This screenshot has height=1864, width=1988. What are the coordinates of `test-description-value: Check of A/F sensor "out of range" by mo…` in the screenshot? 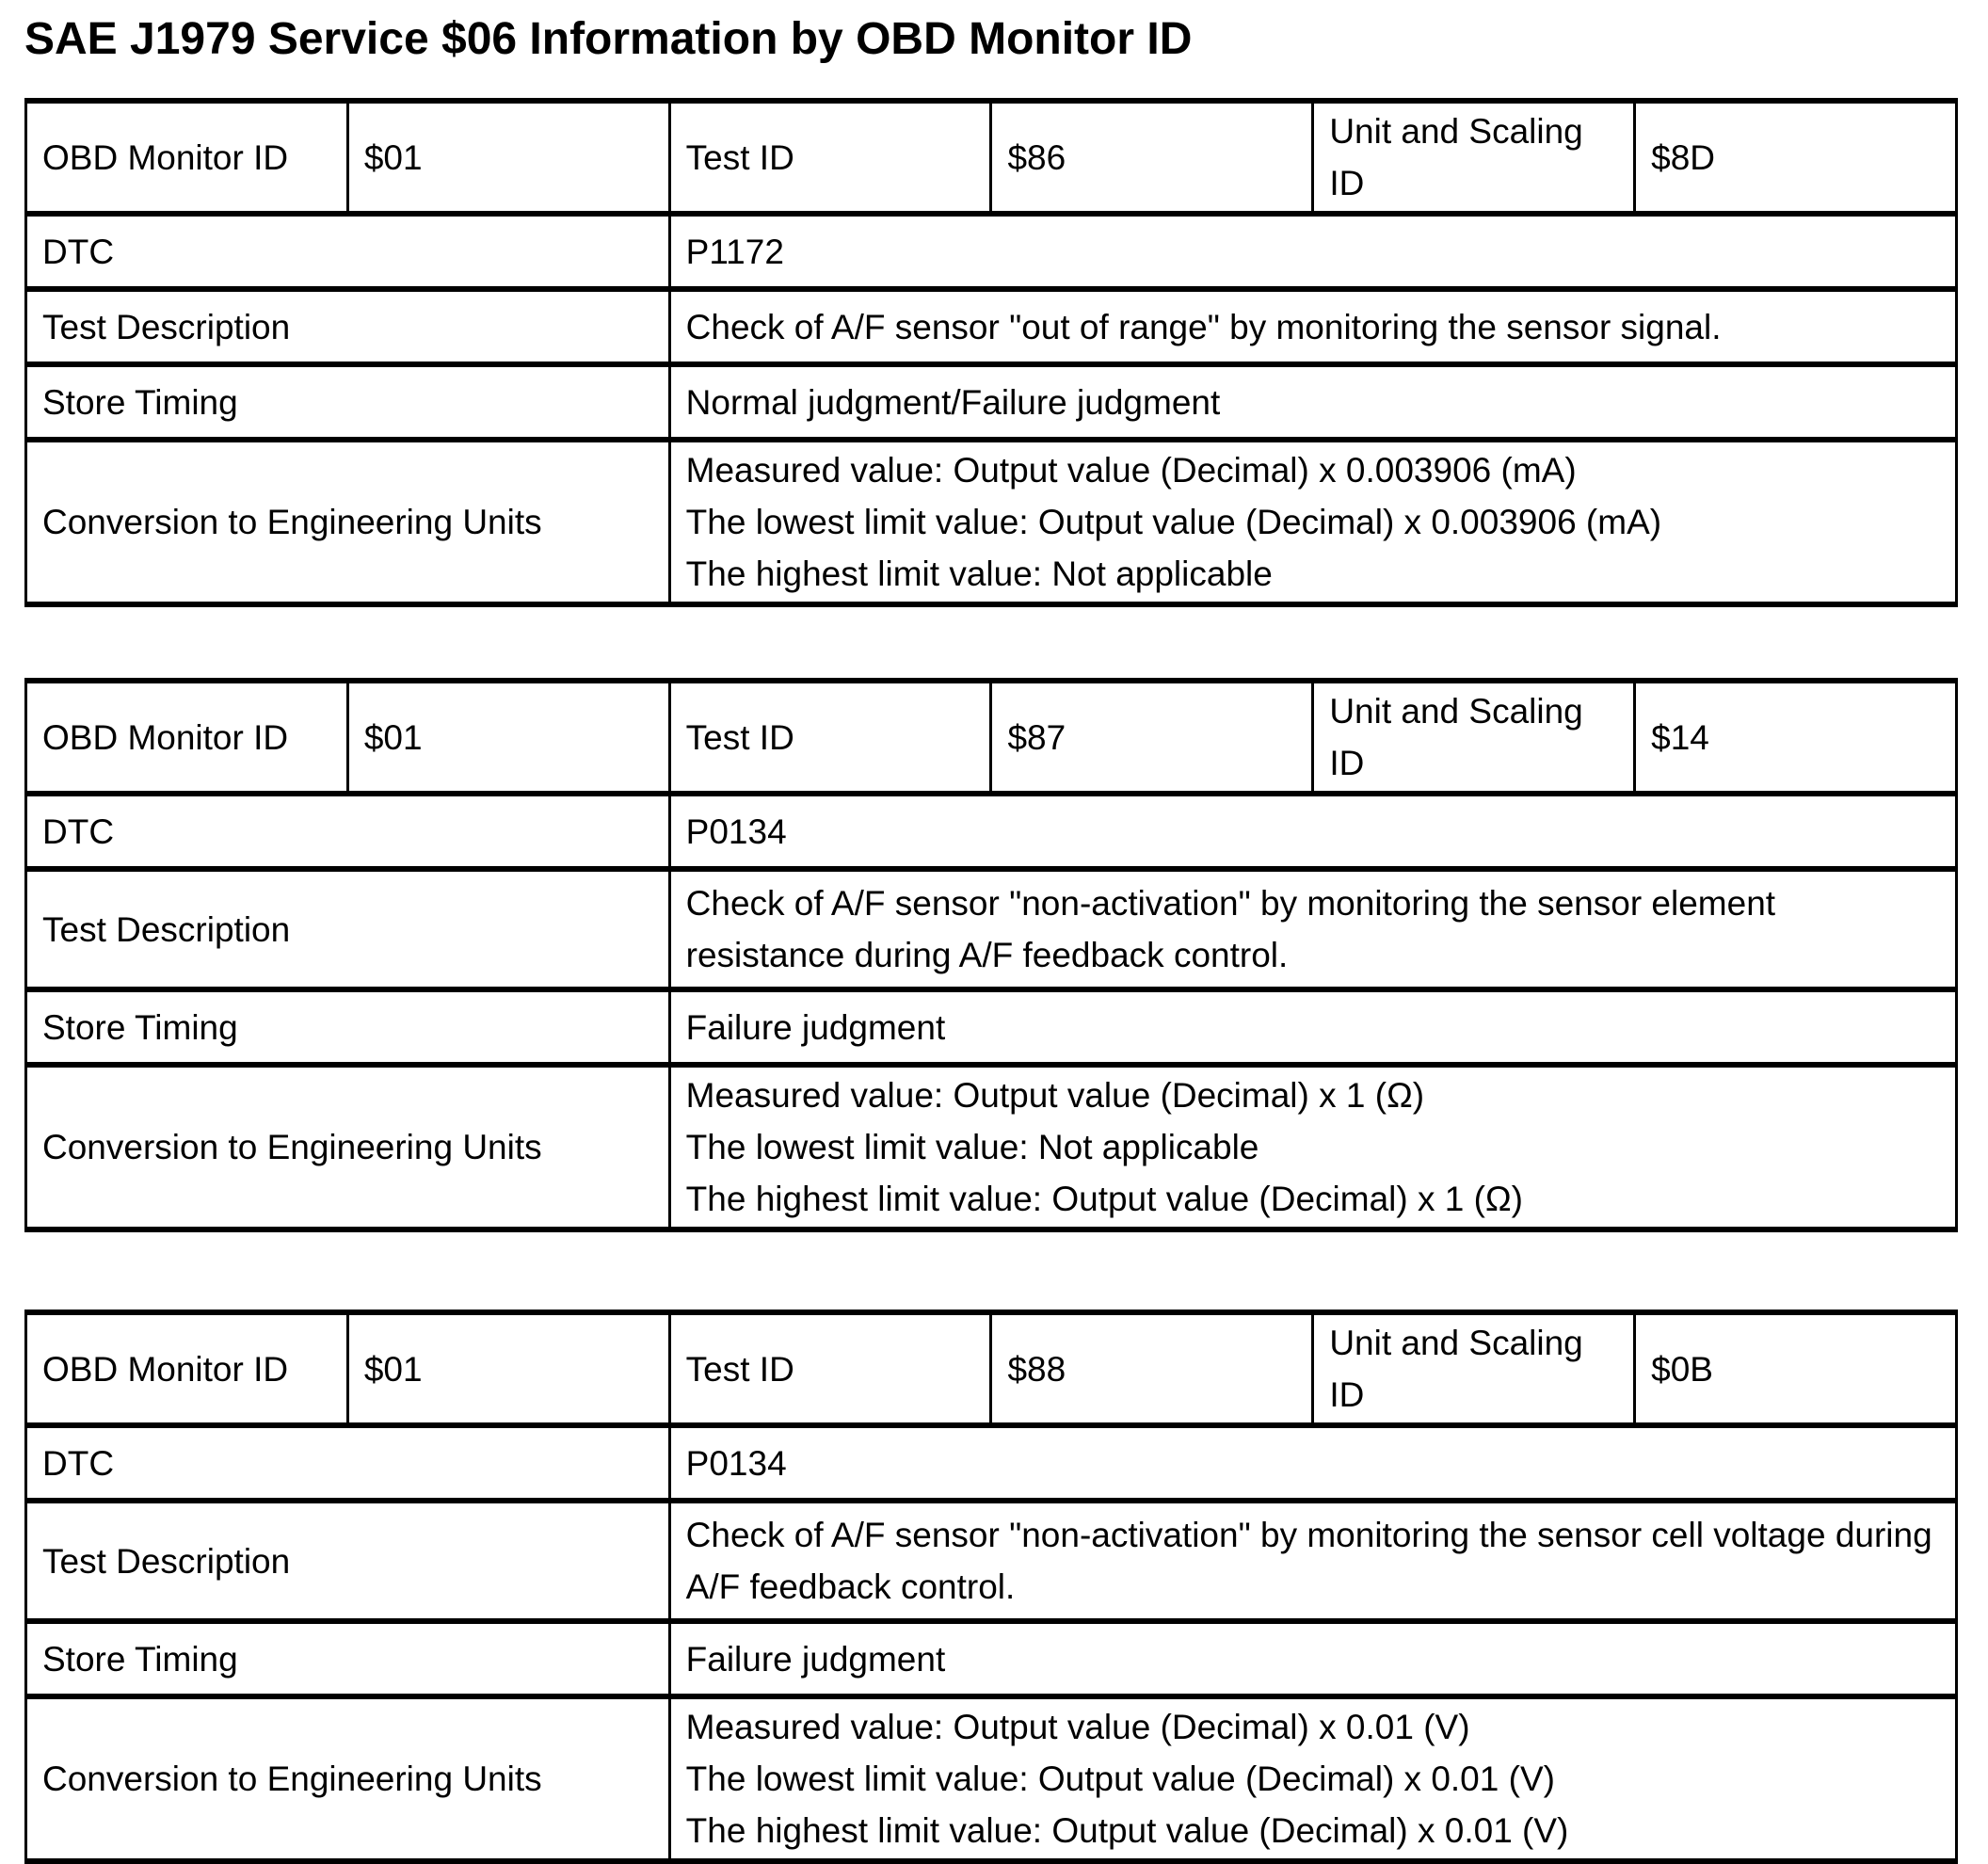 It's located at (1313, 326).